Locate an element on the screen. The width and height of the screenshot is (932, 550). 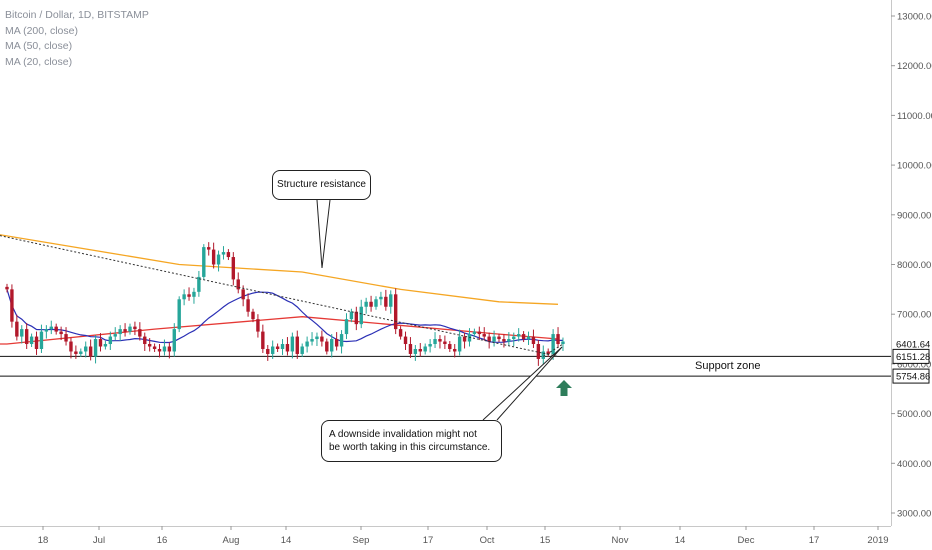
structure-resistance-callout: Structure resistance is located at coordinates (321, 185).